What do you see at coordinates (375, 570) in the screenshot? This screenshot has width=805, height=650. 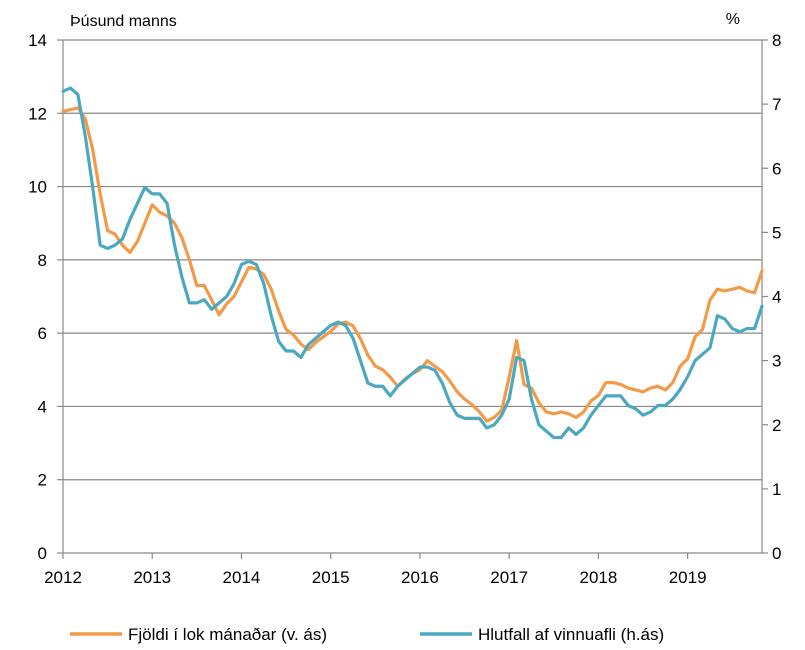 I see `x-axis-ticks: 2012 2013 2014 2015 2016 2017 2018 2019` at bounding box center [375, 570].